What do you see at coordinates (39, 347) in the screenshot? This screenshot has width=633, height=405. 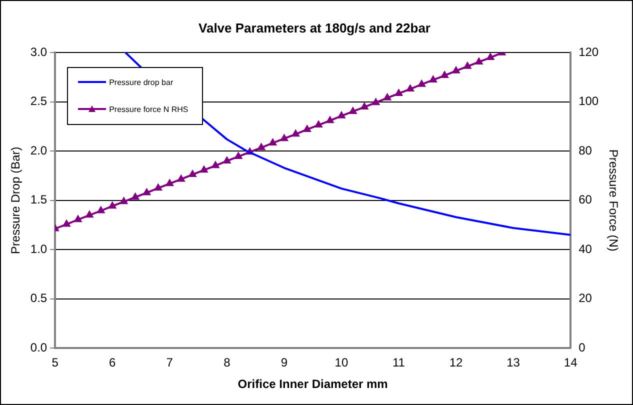 I see `y-tick-label: 0.0` at bounding box center [39, 347].